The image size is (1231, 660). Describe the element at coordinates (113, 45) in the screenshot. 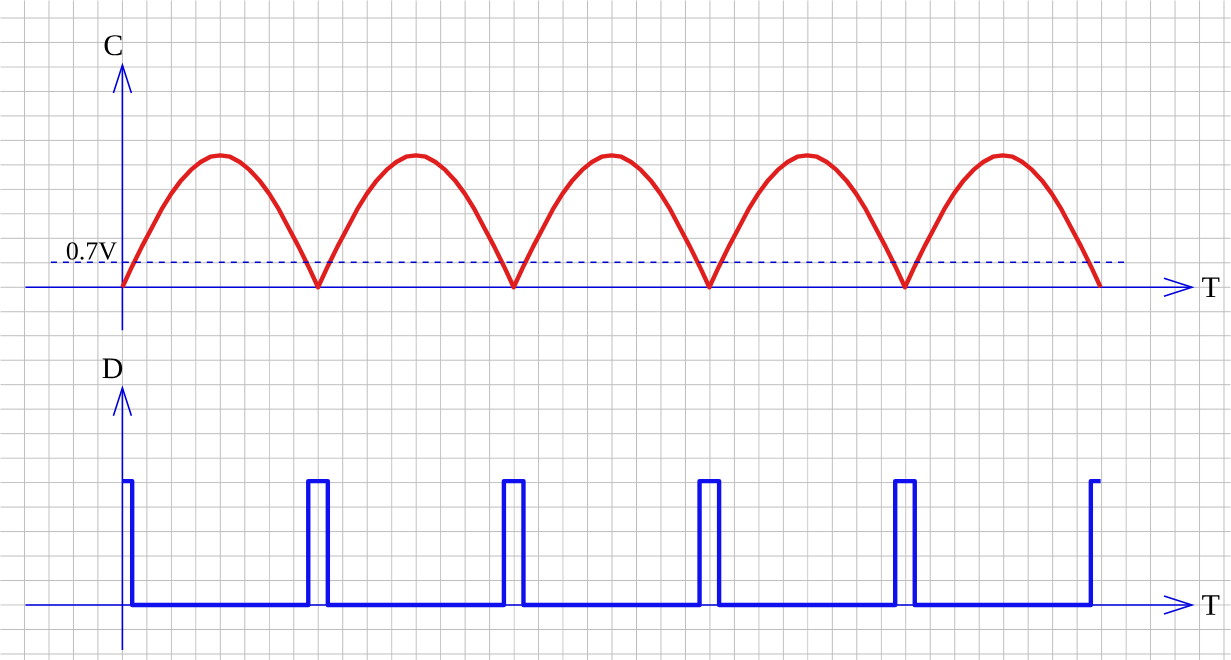

I see `y-axis-title: C` at that location.